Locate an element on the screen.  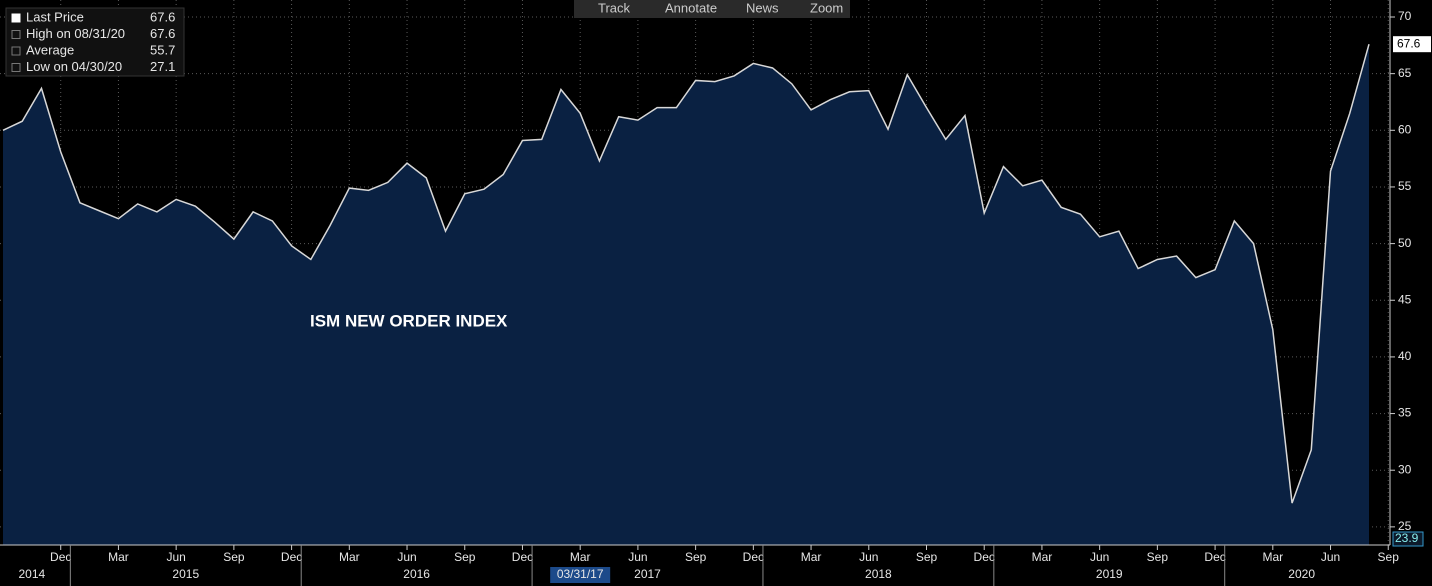
y-tick-label: 70 is located at coordinates (1405, 16).